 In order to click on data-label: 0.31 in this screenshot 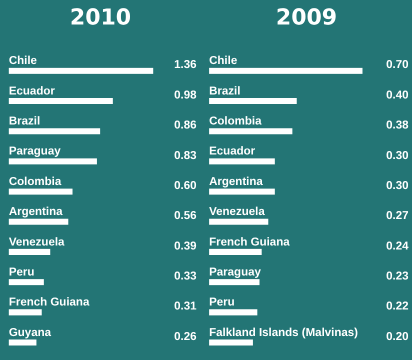, I will do `click(186, 306)`.